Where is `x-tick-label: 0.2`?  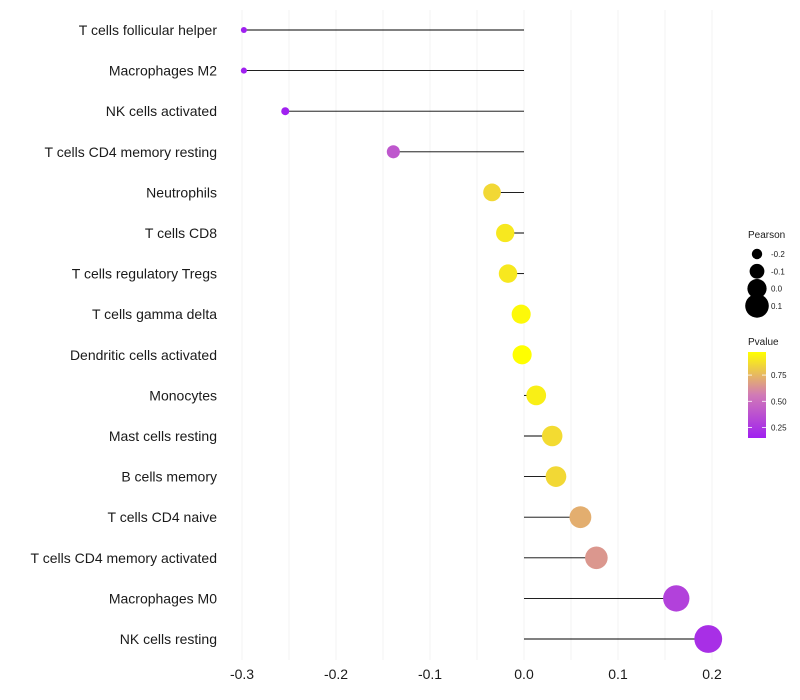 x-tick-label: 0.2 is located at coordinates (712, 674).